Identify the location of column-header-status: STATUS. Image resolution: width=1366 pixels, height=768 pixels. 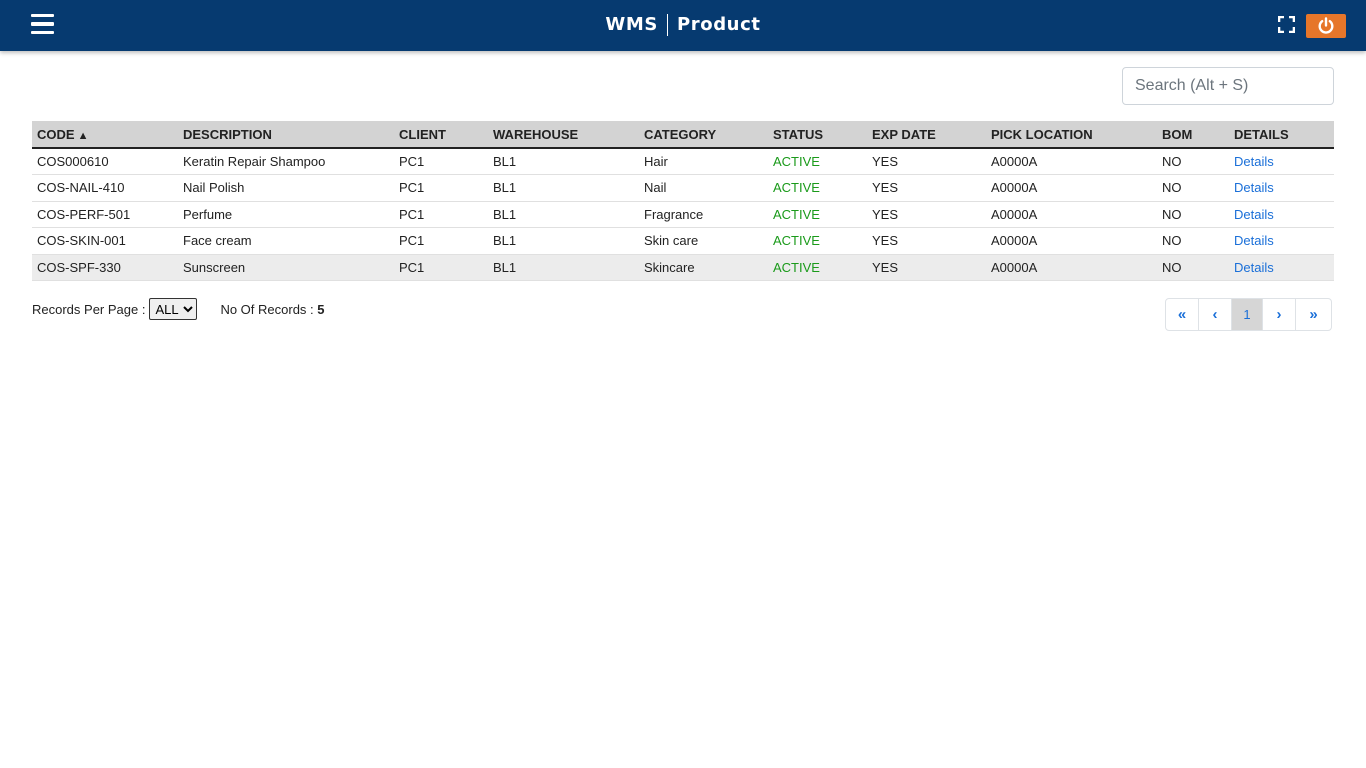
(817, 135).